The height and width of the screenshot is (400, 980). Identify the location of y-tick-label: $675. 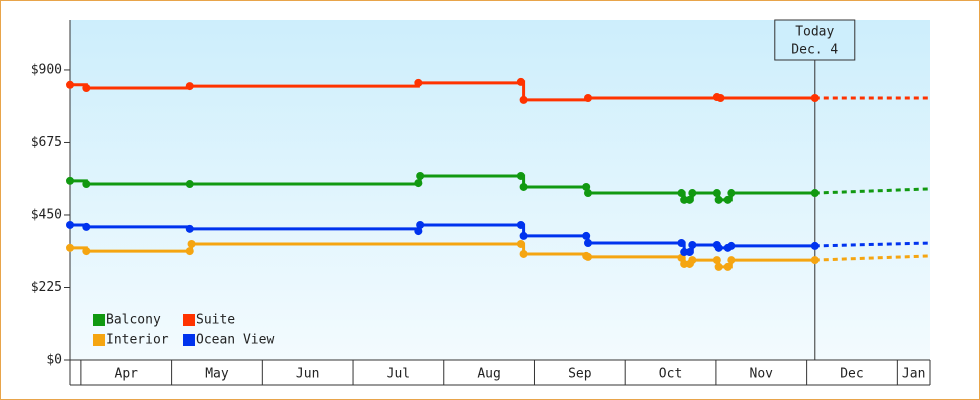
(46, 142).